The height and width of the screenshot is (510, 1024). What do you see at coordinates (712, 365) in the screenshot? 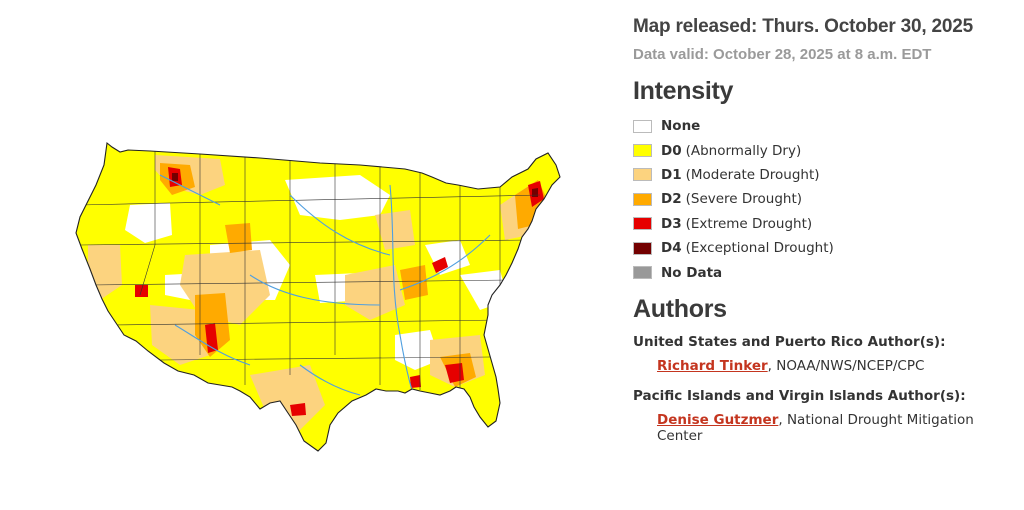
I see `author-link-richard-tinker: Richard Tinker` at bounding box center [712, 365].